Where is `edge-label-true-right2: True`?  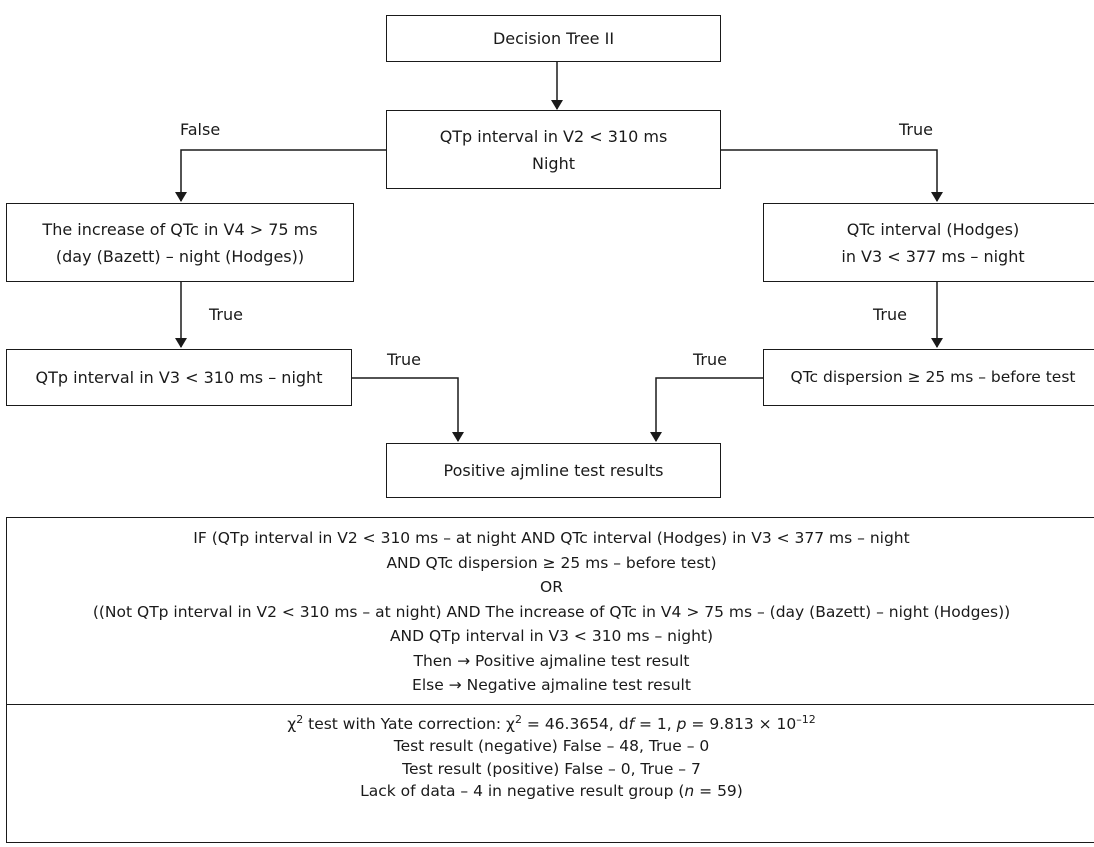
edge-label-true-right2: True is located at coordinates (710, 359).